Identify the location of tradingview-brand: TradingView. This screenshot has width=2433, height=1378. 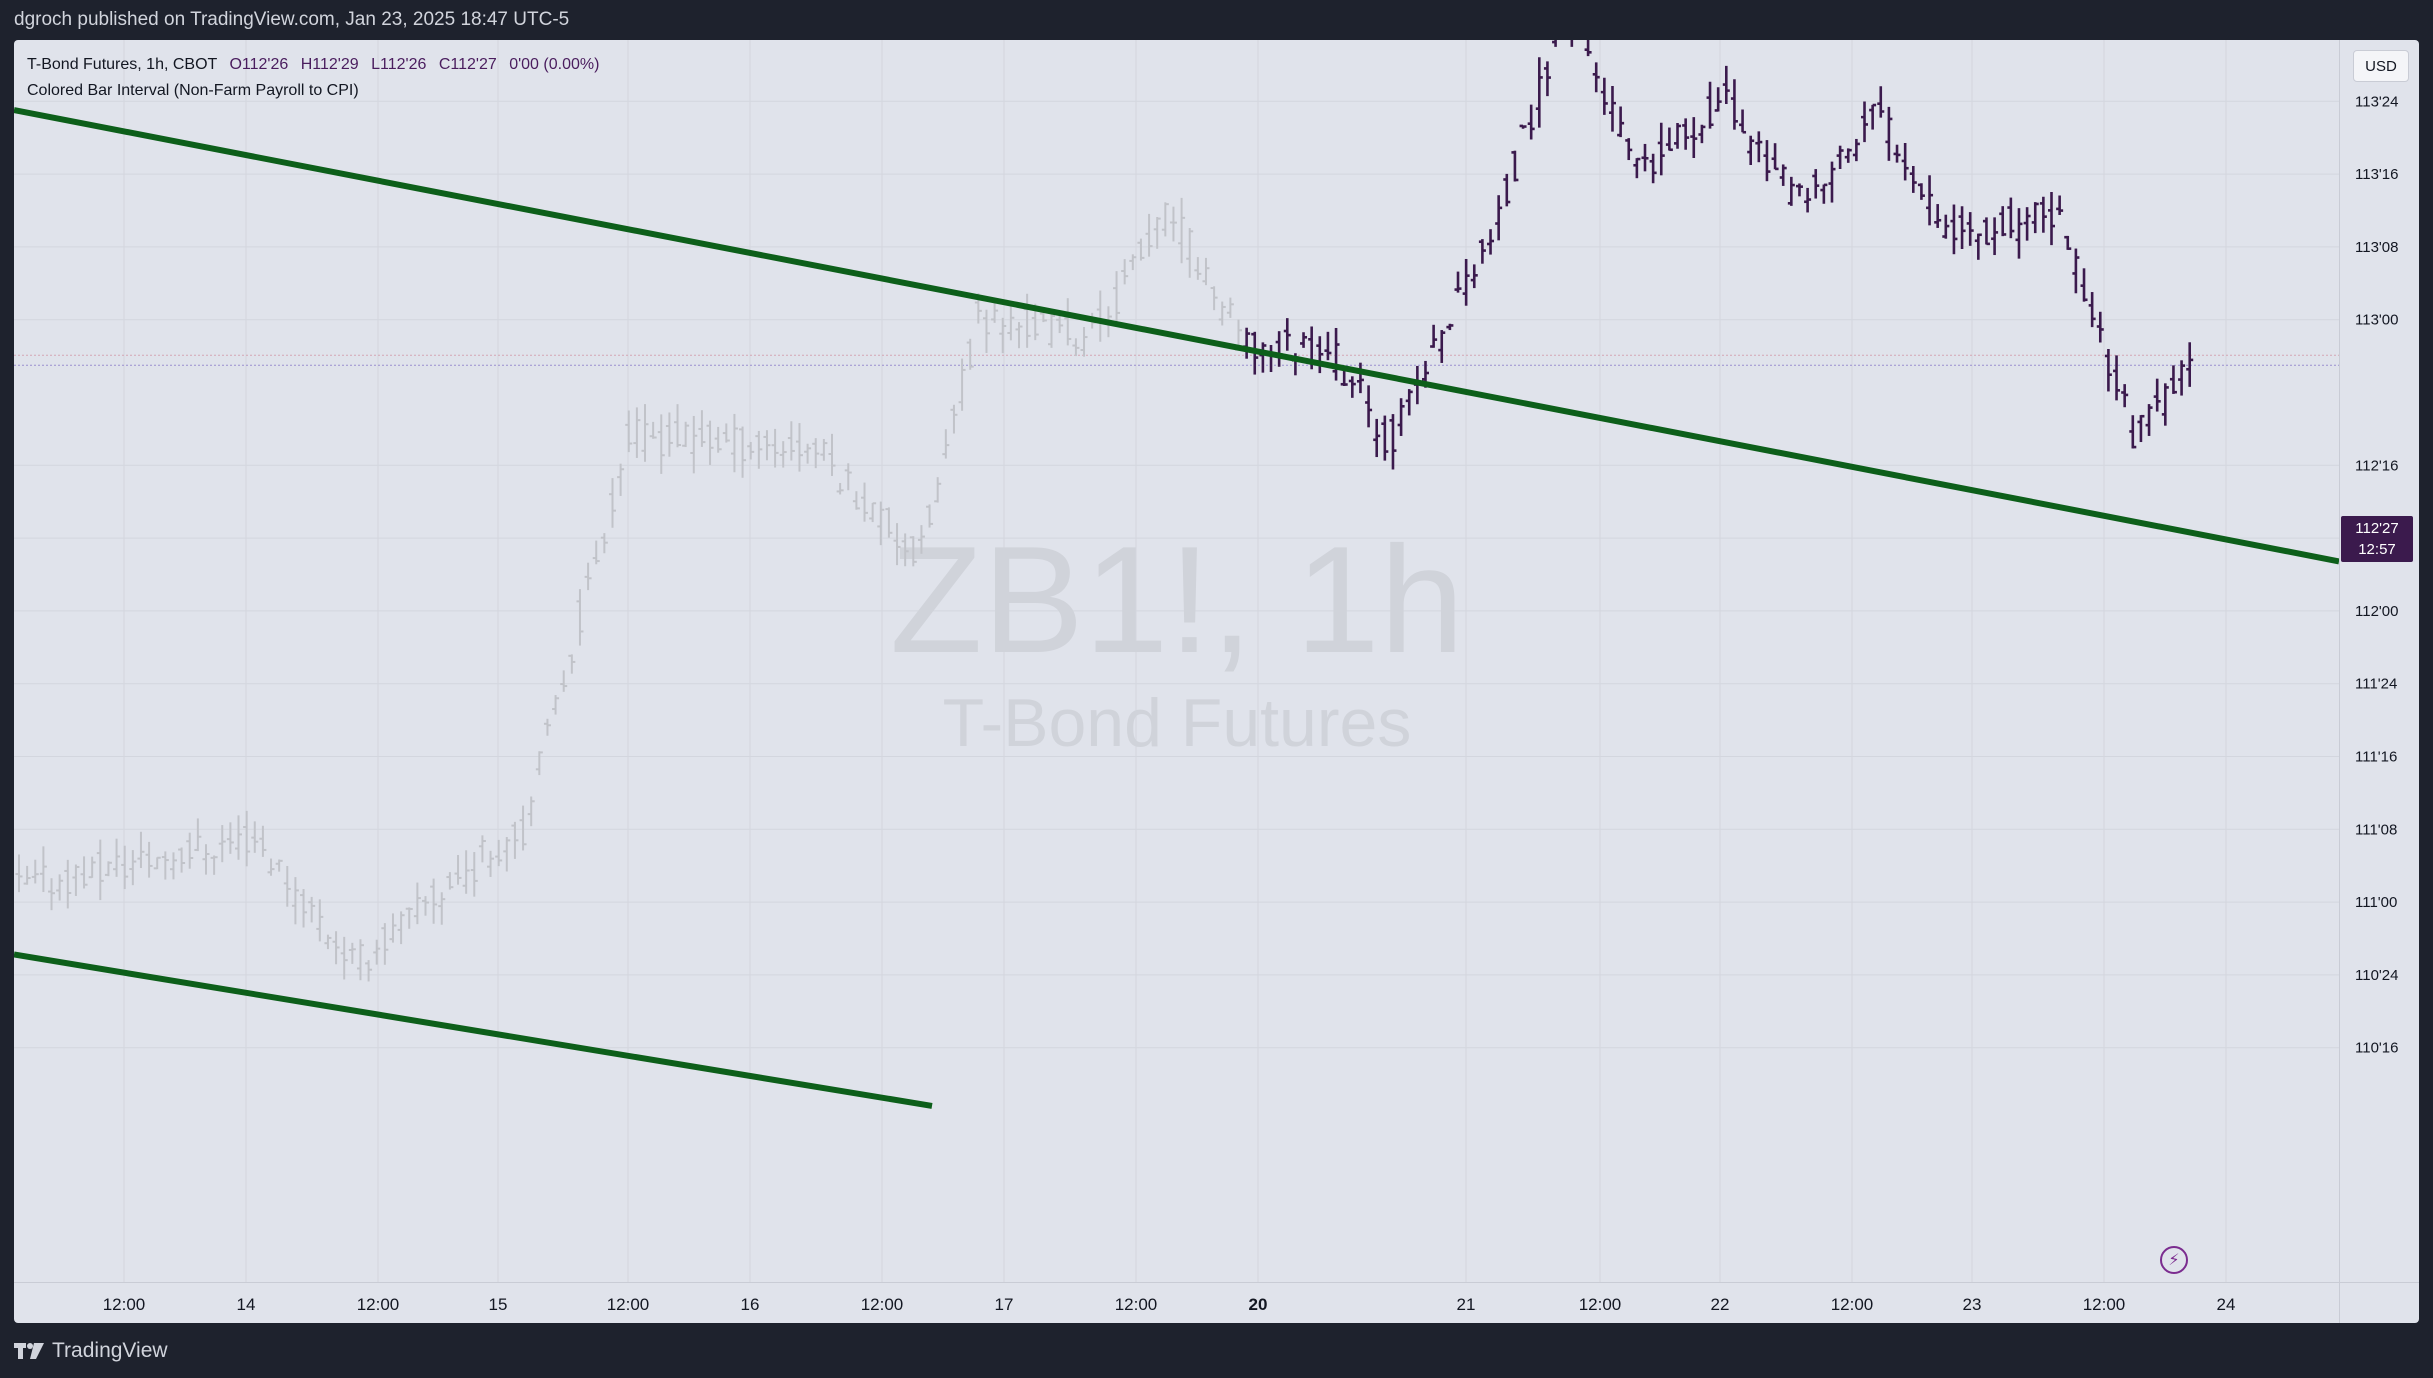
(110, 1350).